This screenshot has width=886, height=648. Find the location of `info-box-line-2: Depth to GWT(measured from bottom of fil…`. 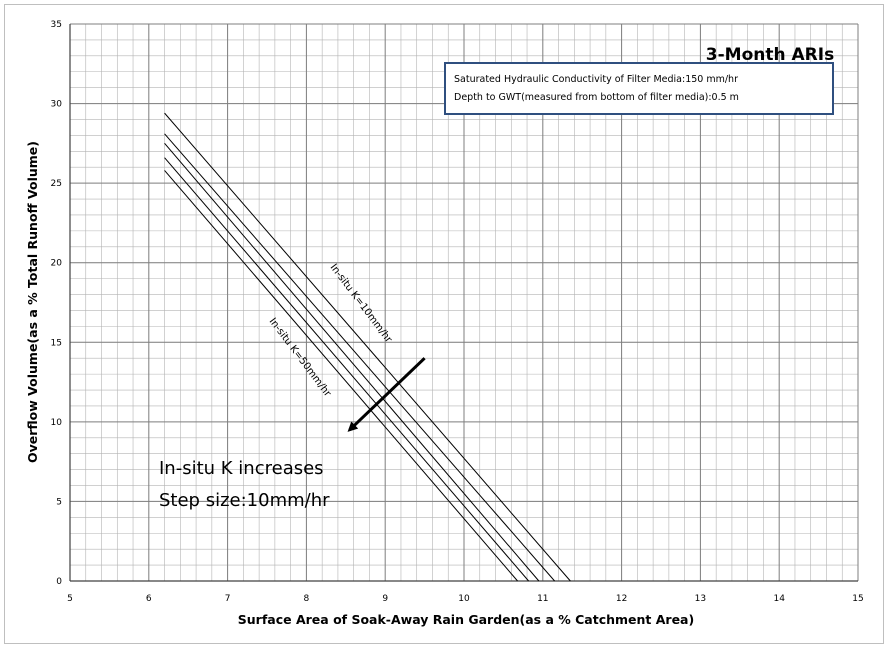

info-box-line-2: Depth to GWT(measured from bottom of fil… is located at coordinates (596, 97).